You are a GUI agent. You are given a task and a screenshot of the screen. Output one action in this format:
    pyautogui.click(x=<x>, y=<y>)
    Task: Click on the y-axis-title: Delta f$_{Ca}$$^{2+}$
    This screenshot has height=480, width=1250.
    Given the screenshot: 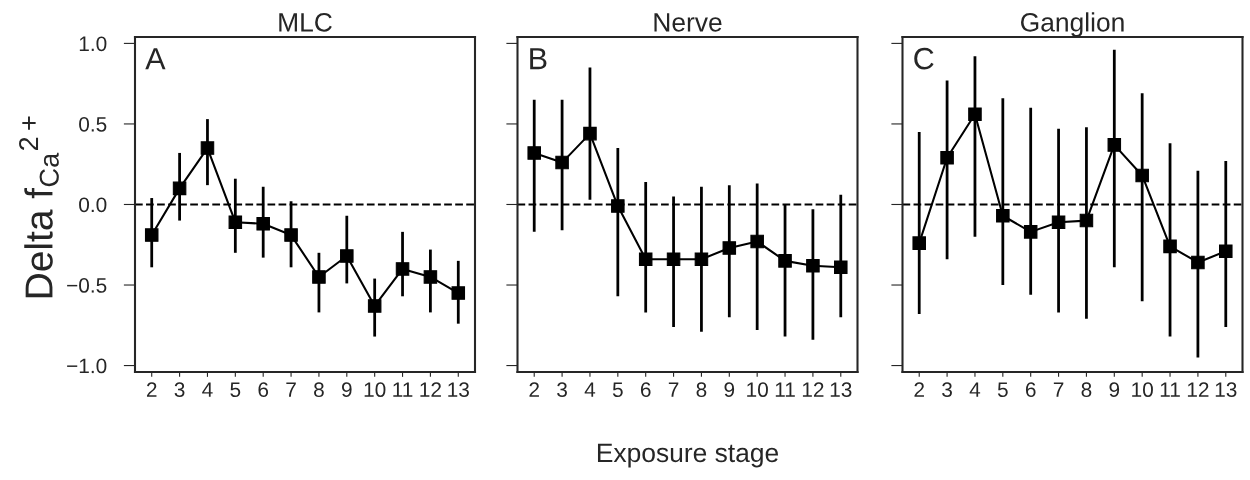 What is the action you would take?
    pyautogui.click(x=39, y=207)
    